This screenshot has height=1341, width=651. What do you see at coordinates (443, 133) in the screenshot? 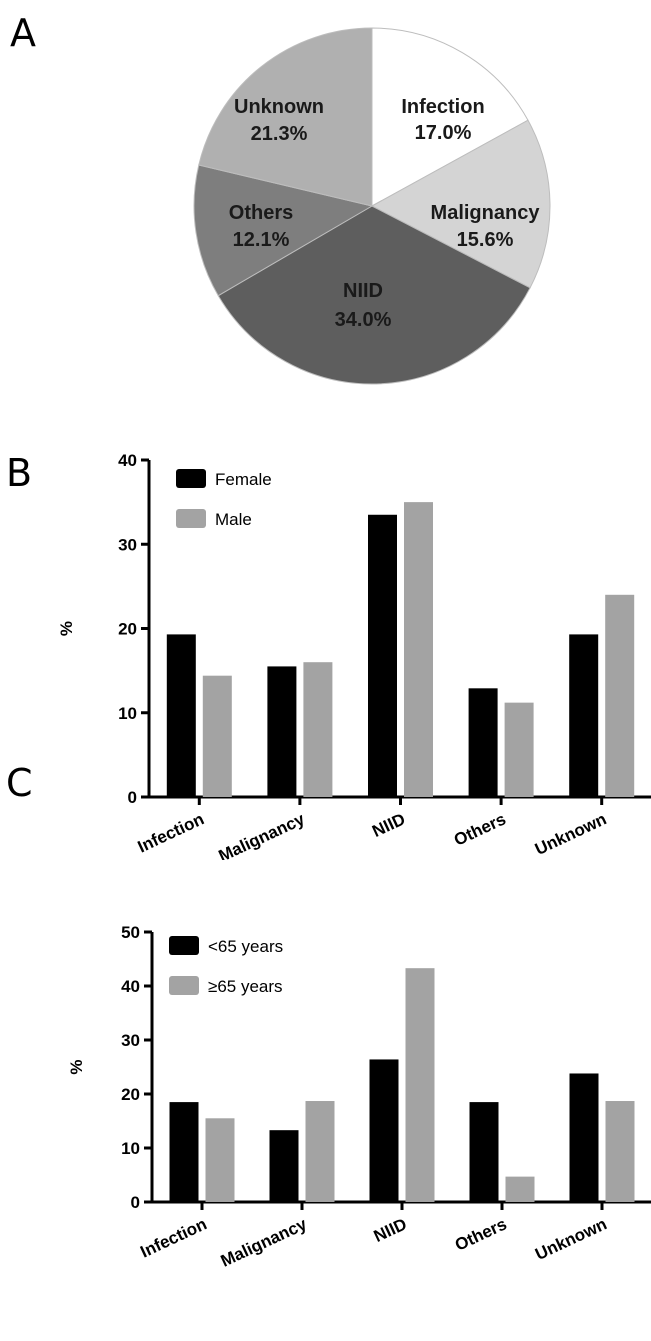
I see `pie-value-infection: 17.0%` at bounding box center [443, 133].